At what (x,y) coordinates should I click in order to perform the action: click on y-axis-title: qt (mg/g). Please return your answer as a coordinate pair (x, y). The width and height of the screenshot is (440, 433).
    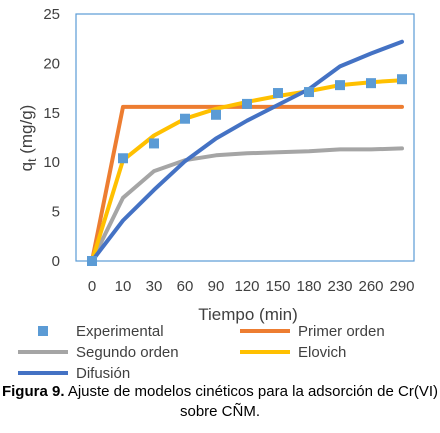
    Looking at the image, I should click on (28, 138).